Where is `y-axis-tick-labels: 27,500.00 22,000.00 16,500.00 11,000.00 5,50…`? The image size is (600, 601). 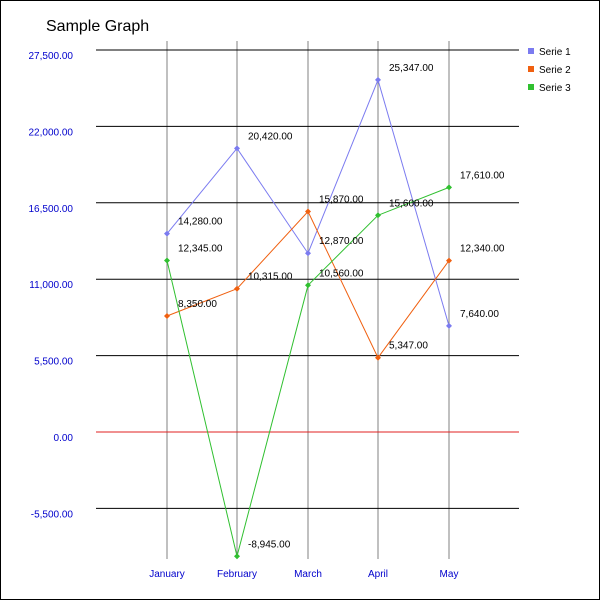
y-axis-tick-labels: 27,500.00 22,000.00 16,500.00 11,000.00 5,50… is located at coordinates (51, 285).